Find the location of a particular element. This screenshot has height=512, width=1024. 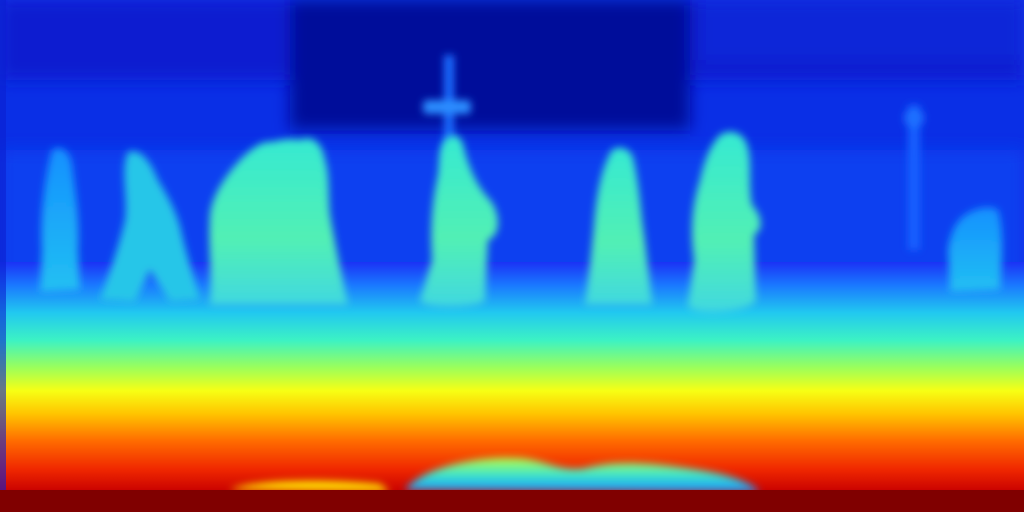

pole-right is located at coordinates (914, 177).